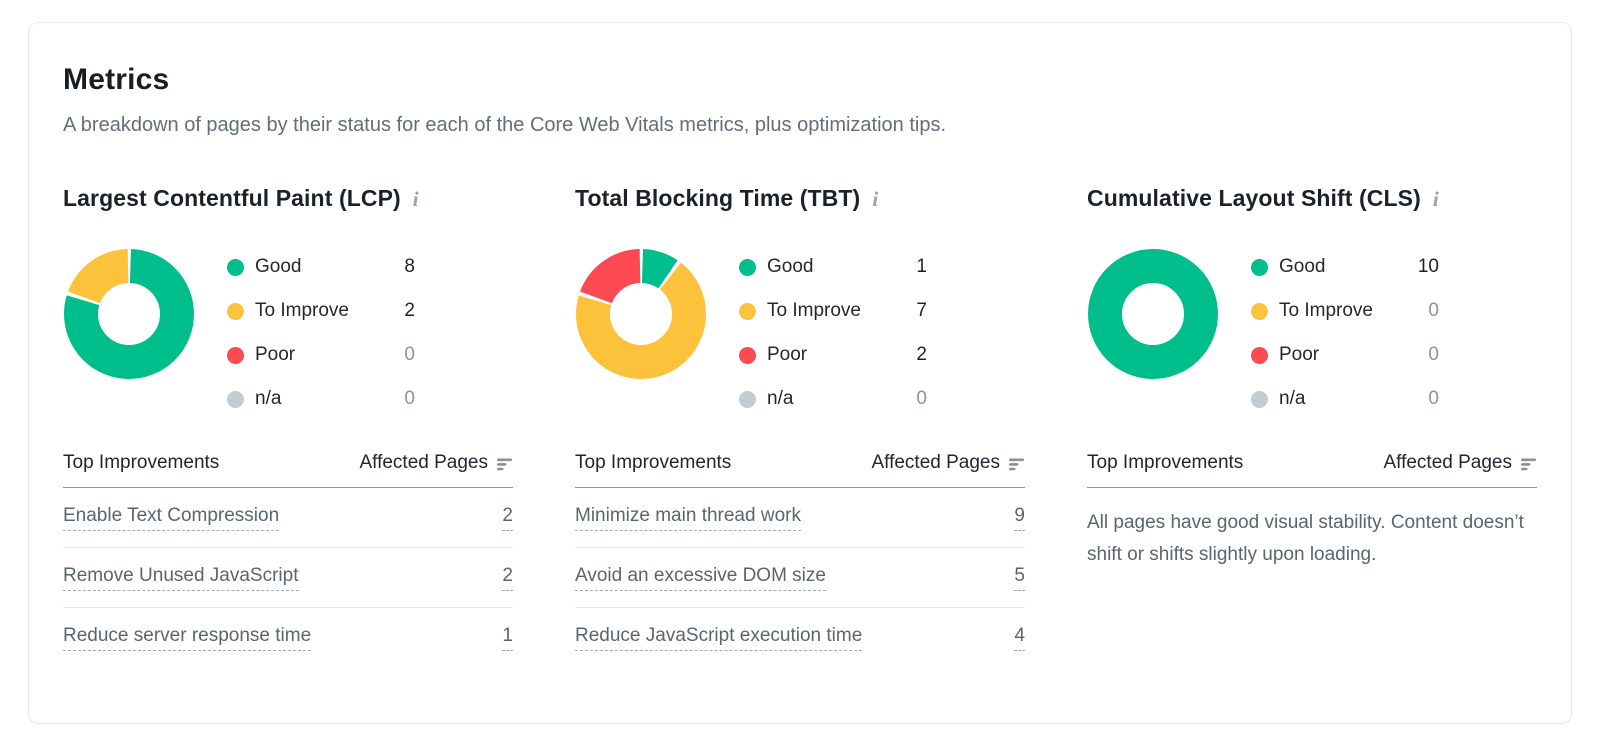 The image size is (1600, 746). Describe the element at coordinates (718, 198) in the screenshot. I see `metric-title-text: Total Blocking Time (TBT)` at that location.